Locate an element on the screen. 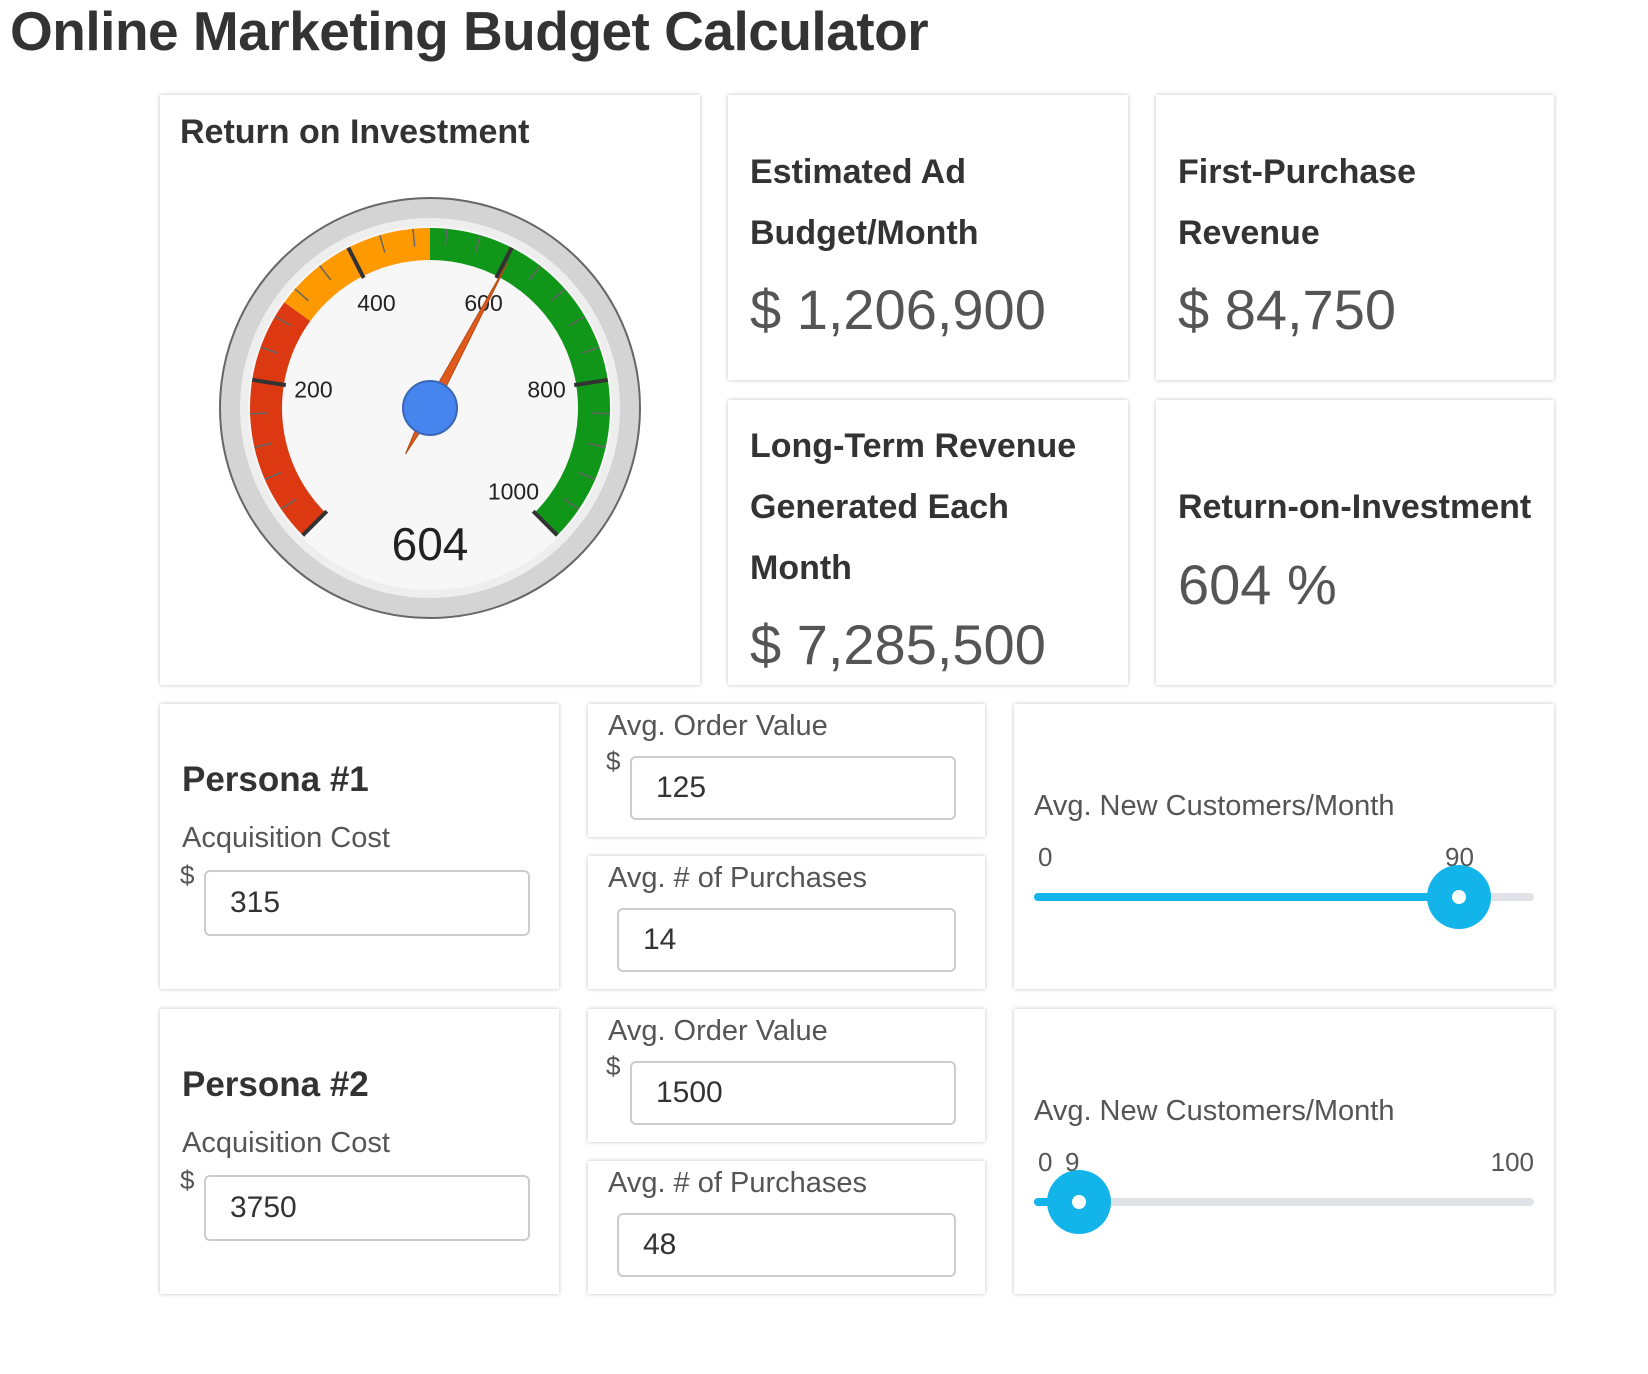 This screenshot has width=1648, height=1374. gauge-card-title: Return on Investment is located at coordinates (355, 132).